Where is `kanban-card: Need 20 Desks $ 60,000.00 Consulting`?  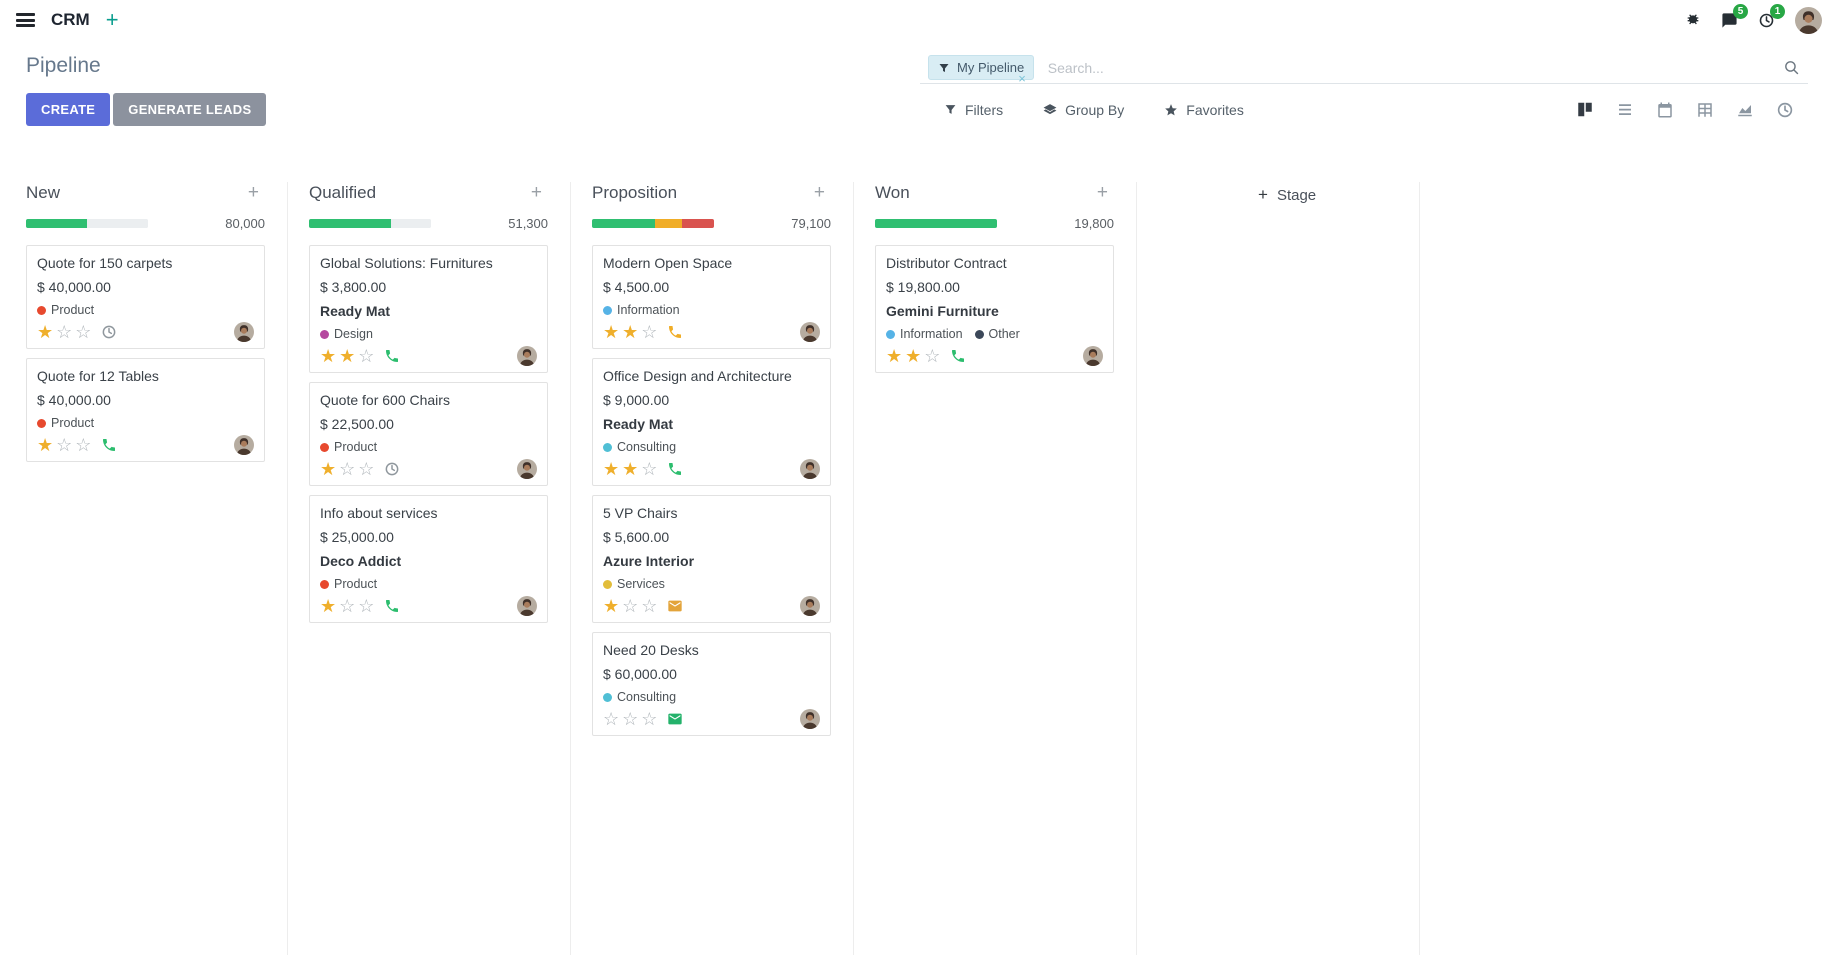
kanban-card: Need 20 Desks $ 60,000.00 Consulting is located at coordinates (711, 684).